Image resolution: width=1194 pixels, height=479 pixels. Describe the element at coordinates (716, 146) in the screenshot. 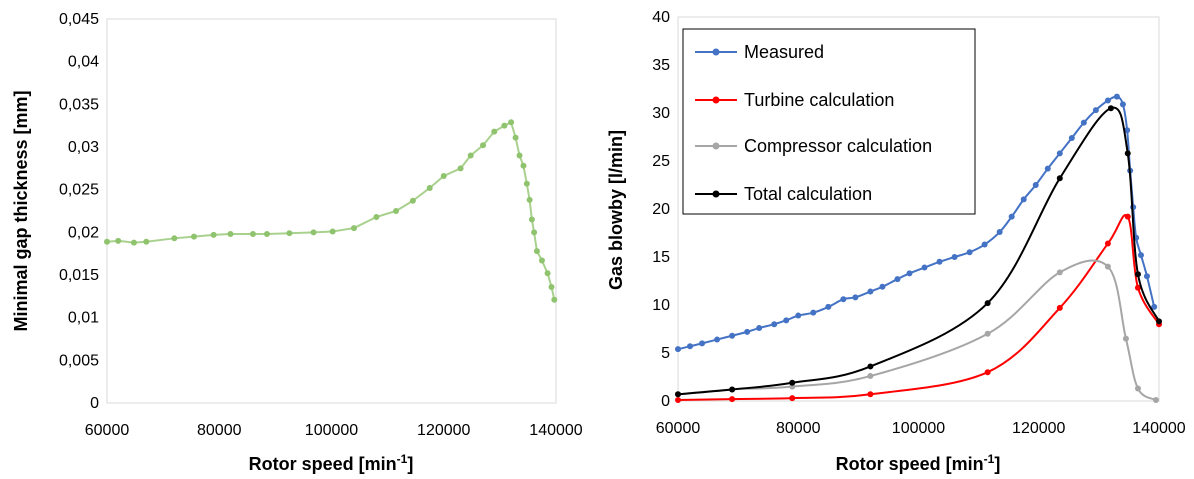

I see `legend-marker-compressor` at that location.